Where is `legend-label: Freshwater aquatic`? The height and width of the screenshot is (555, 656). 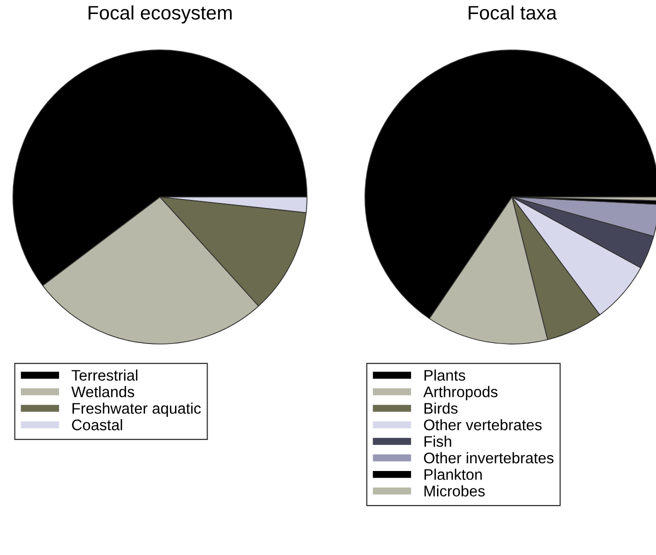 legend-label: Freshwater aquatic is located at coordinates (136, 409).